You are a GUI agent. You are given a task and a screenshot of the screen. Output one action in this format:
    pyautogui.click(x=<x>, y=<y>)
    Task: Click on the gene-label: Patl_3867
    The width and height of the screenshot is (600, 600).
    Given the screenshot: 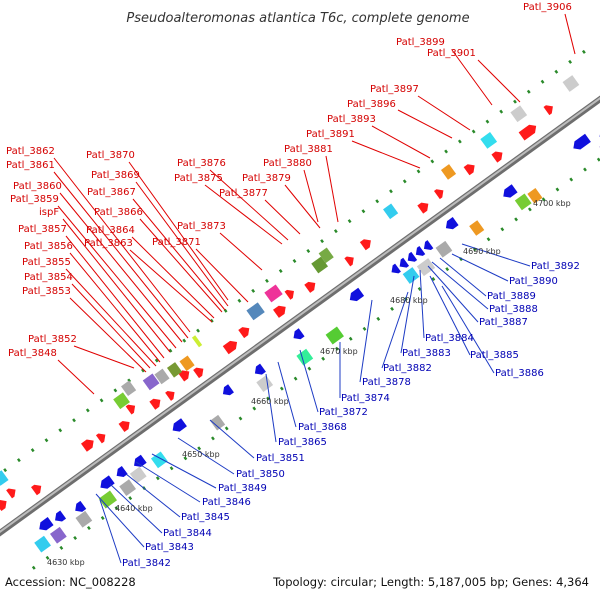 What is the action you would take?
    pyautogui.click(x=111, y=192)
    